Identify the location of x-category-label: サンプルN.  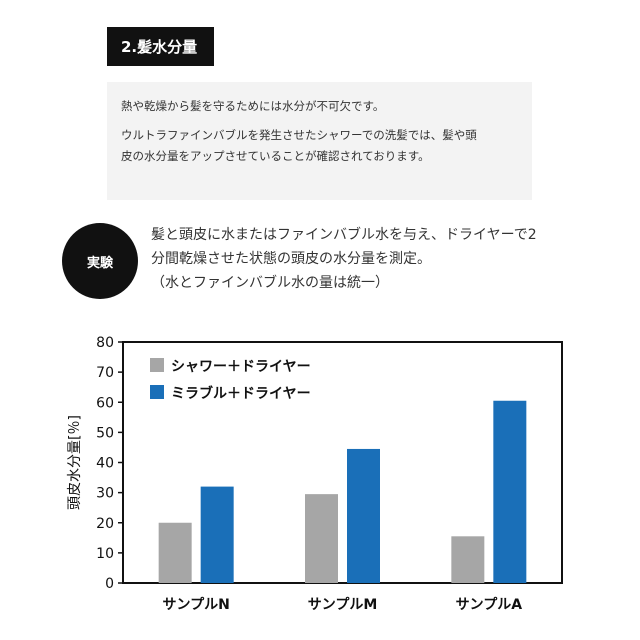
(196, 605).